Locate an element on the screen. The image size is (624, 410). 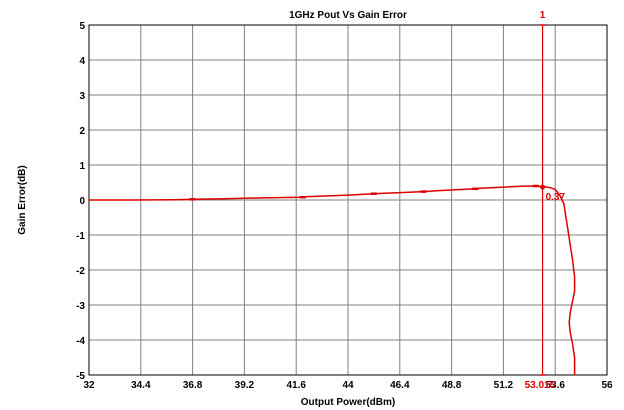
y-tick-label: 3 is located at coordinates (82, 96).